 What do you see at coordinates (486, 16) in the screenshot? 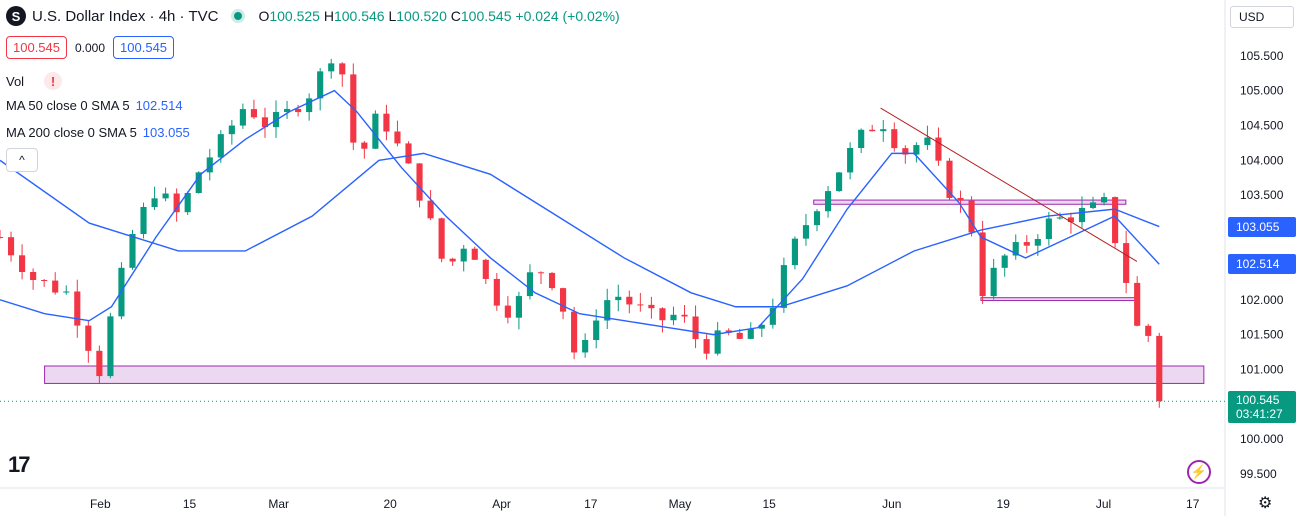
I see `close-value: 100.545` at bounding box center [486, 16].